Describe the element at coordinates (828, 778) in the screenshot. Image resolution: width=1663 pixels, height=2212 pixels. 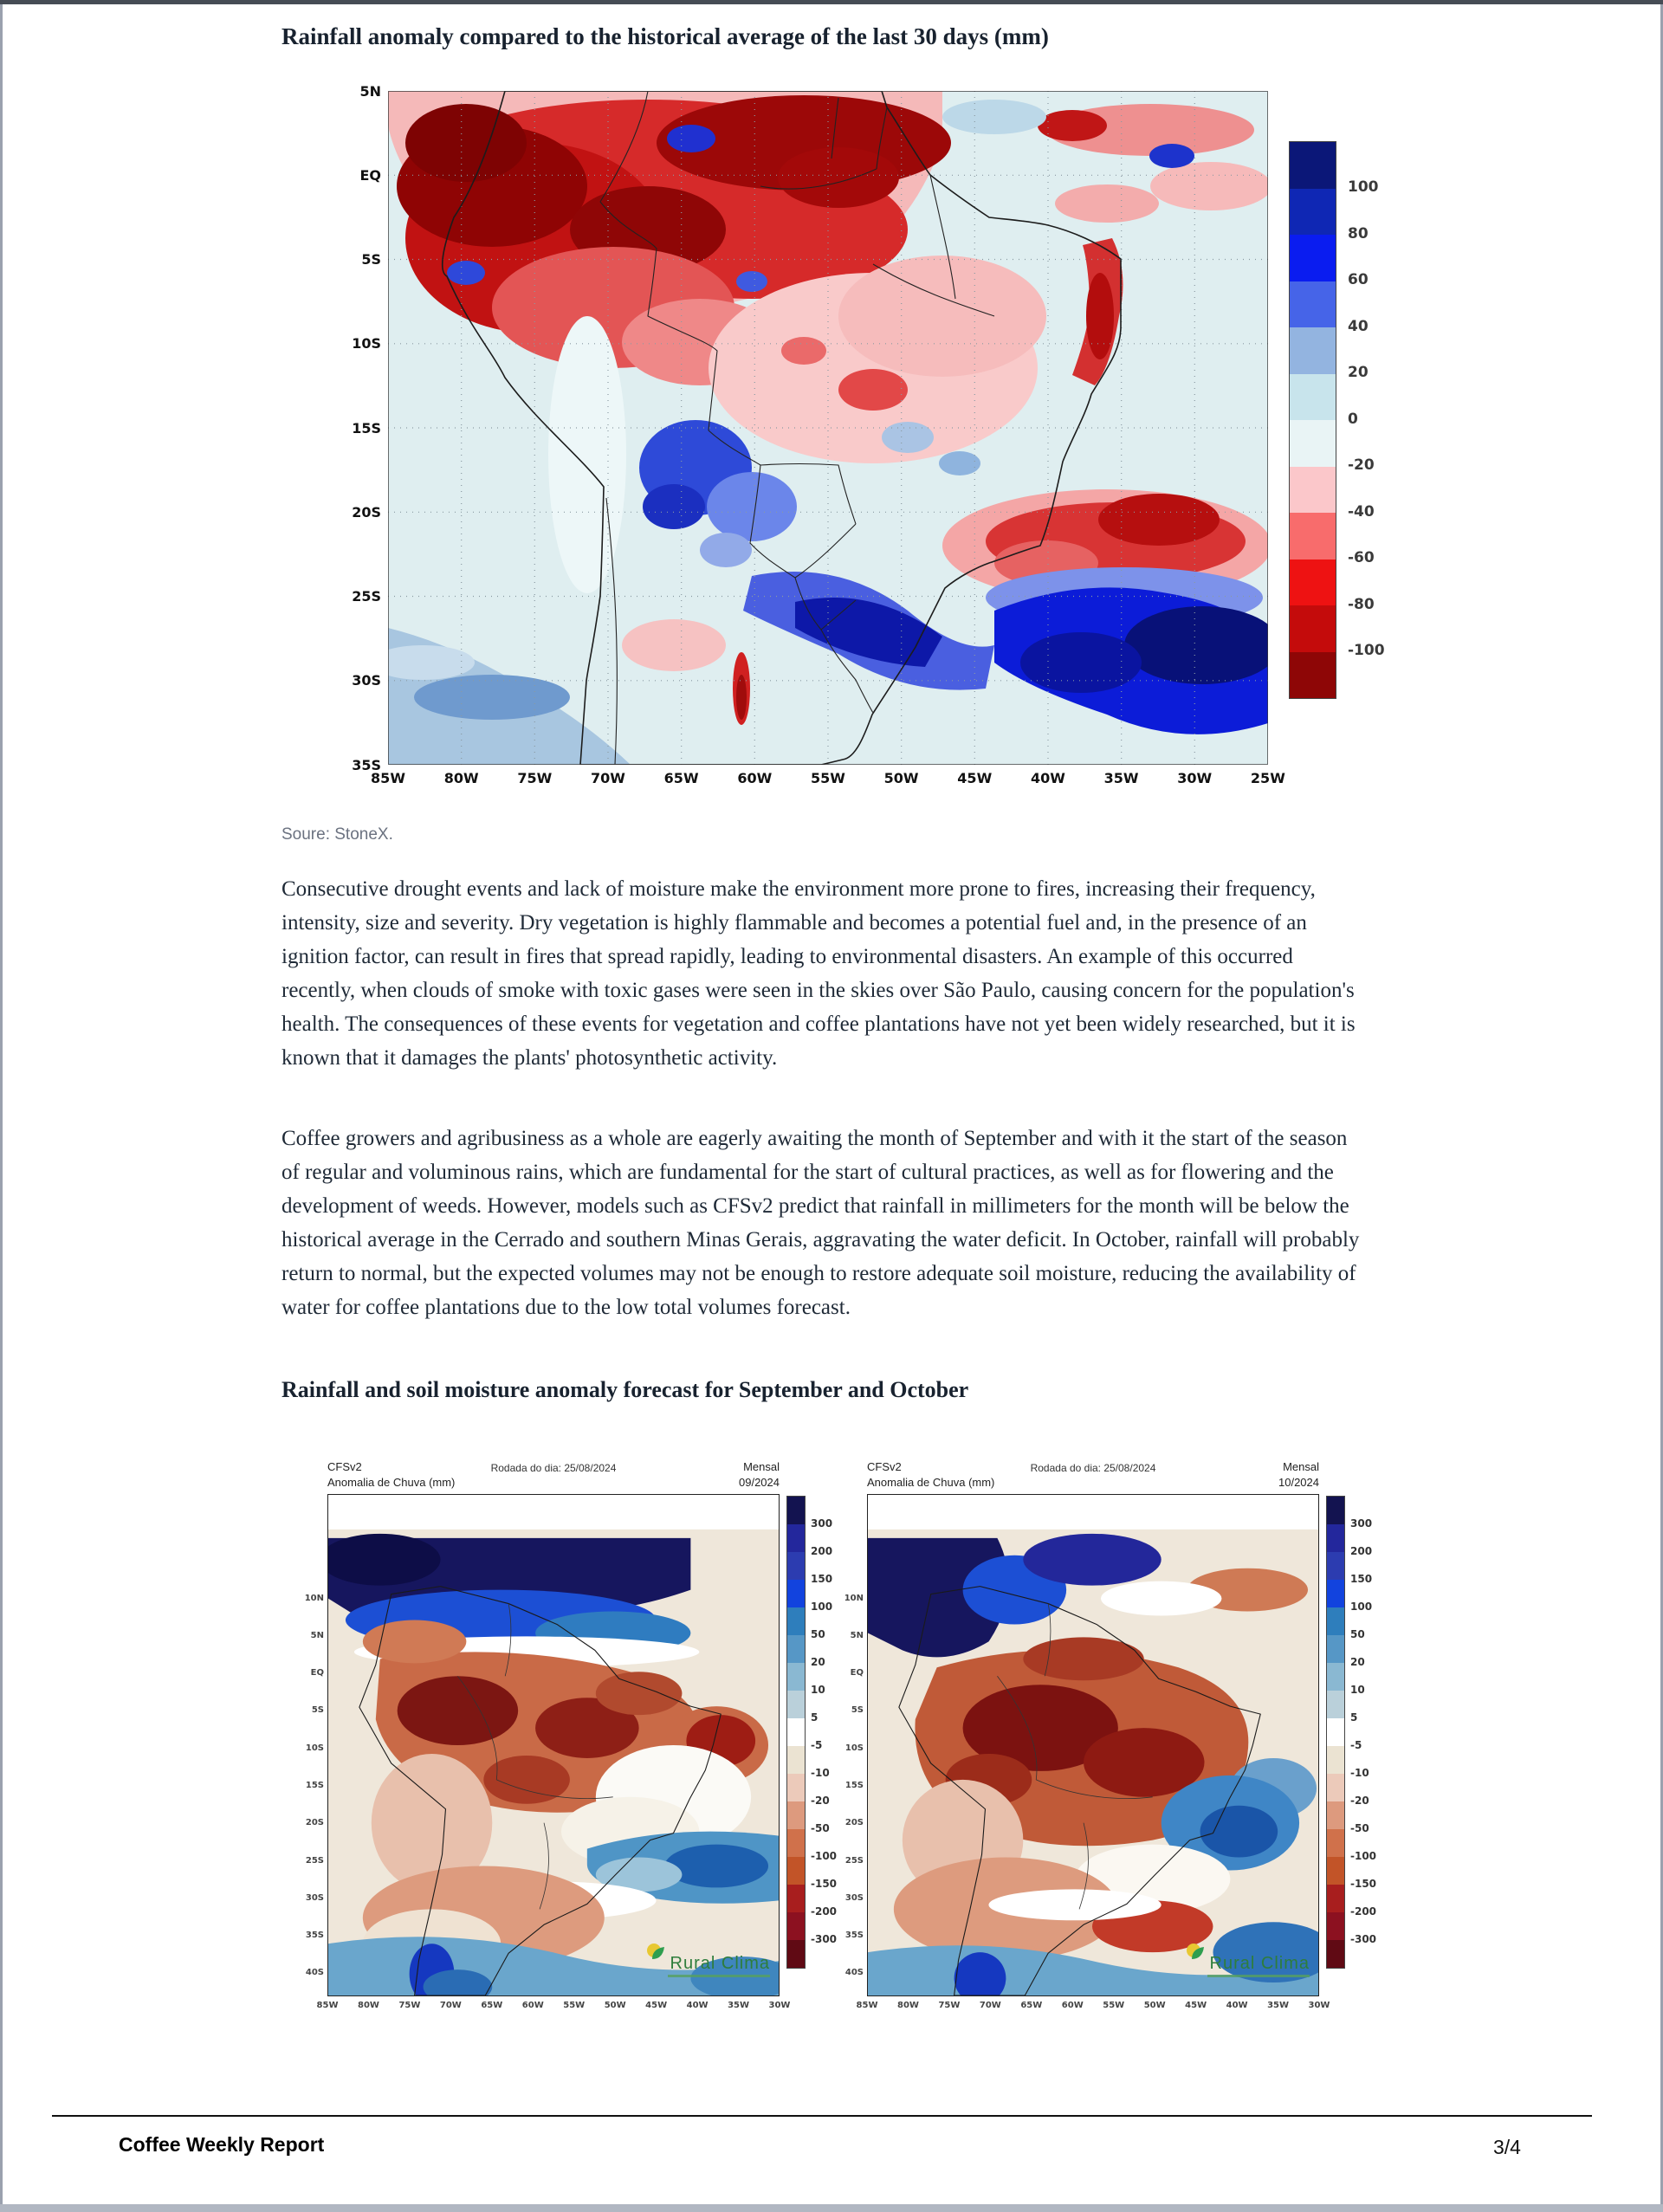
I see `main-map-longitude-axis: 85W 80W 75W 70W 65W 60W 55W 50W 45W 40W 35W 30W 25W` at that location.